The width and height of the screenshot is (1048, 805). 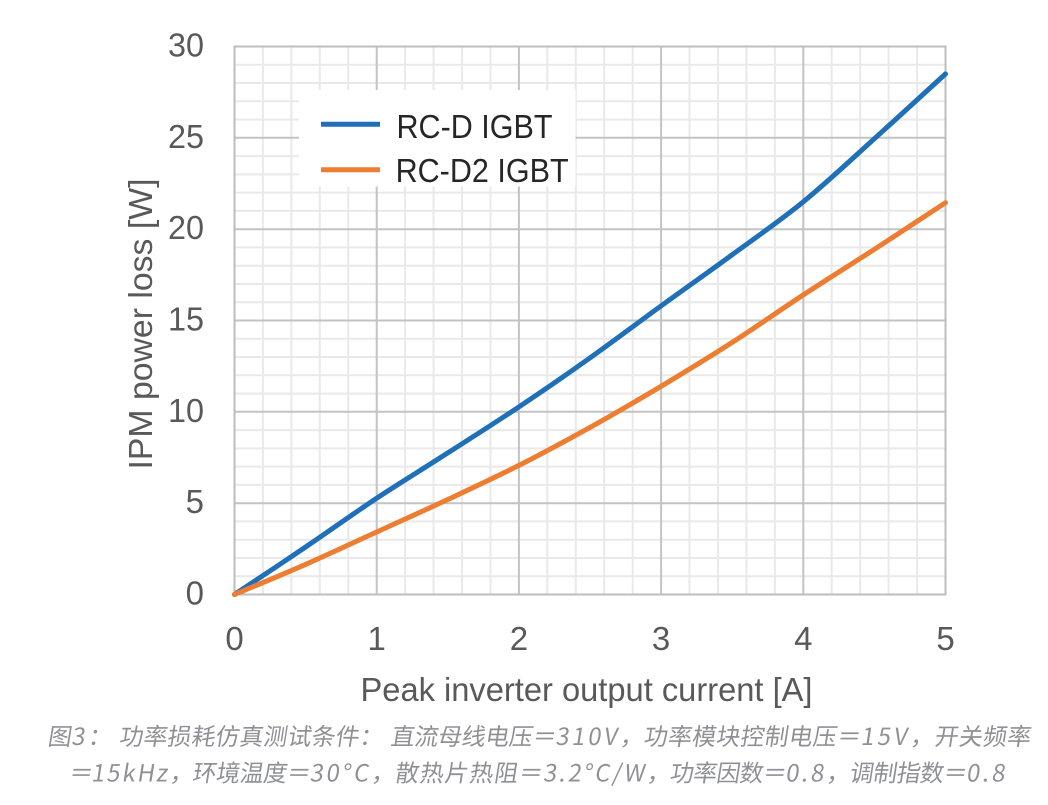 I want to click on svg-text: 3, so click(x=661, y=638).